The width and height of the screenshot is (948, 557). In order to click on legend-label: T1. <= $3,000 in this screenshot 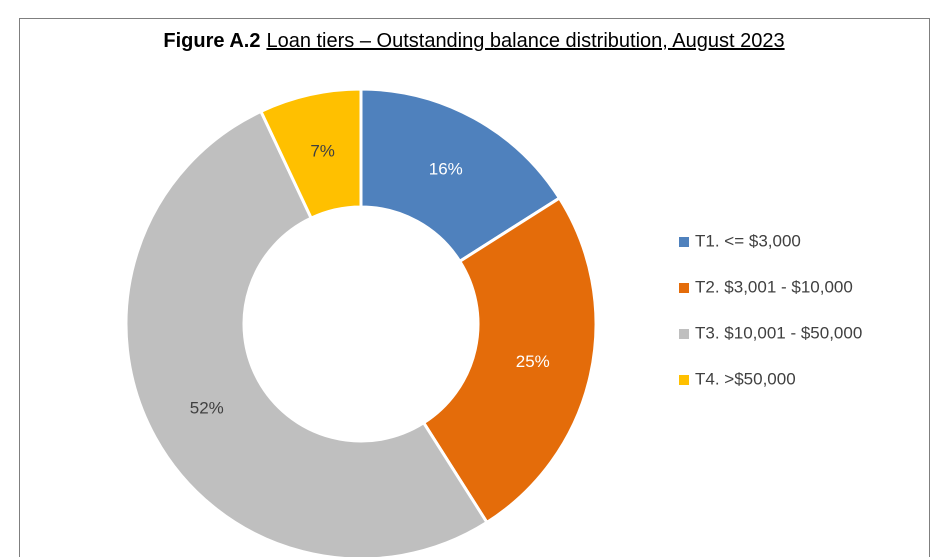, I will do `click(748, 240)`.